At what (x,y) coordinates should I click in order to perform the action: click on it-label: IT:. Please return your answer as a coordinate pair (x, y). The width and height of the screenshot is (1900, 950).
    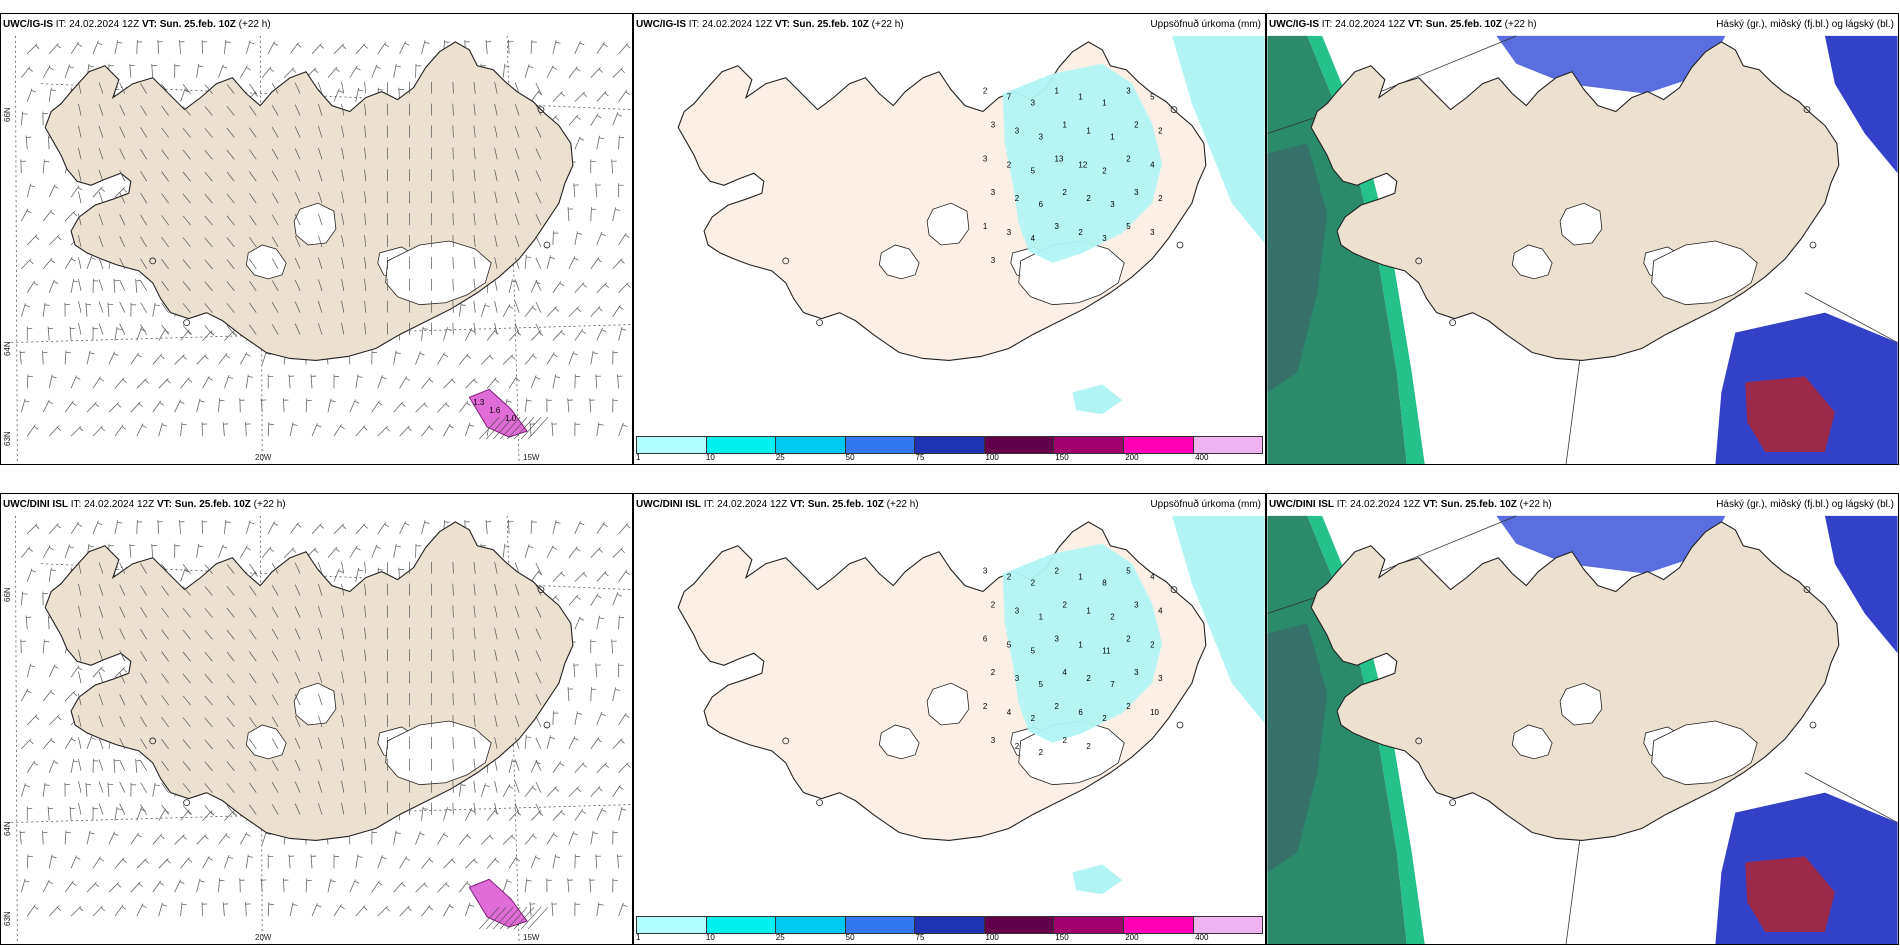
    Looking at the image, I should click on (61, 24).